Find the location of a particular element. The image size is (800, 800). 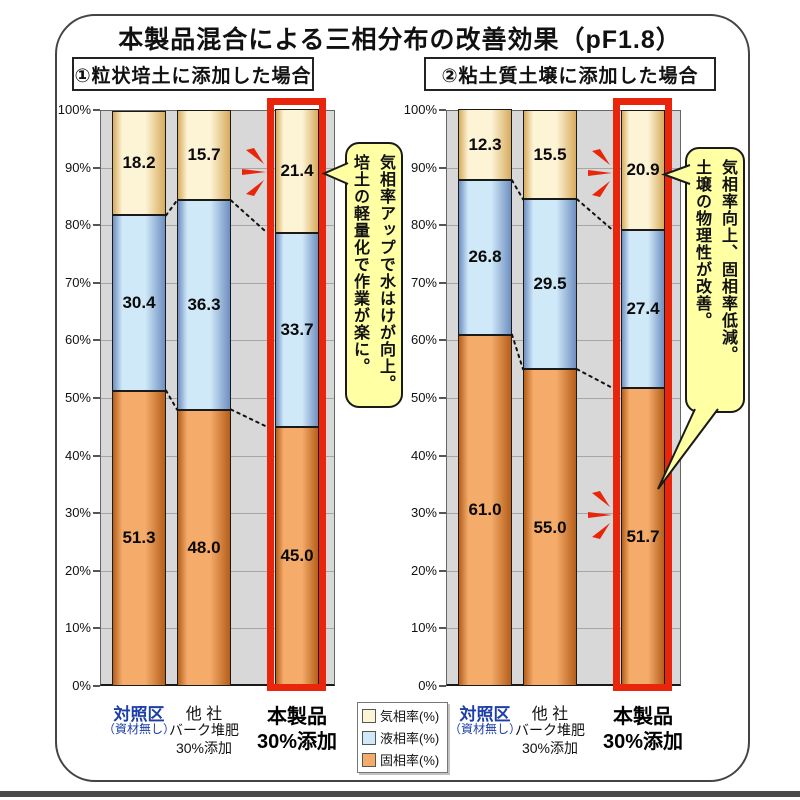

bar-value-label: 15.7 is located at coordinates (204, 155).